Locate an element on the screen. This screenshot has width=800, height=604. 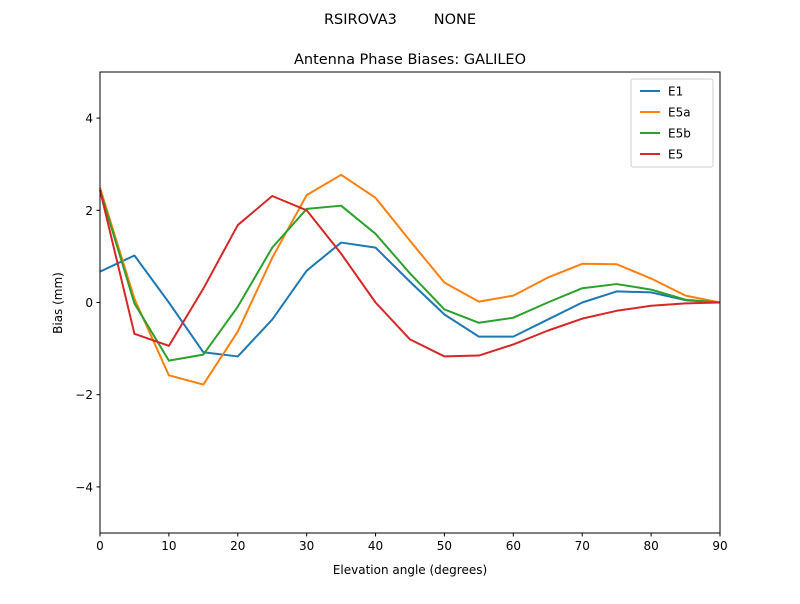
figure-suptitle: RSIROVA3 NONE is located at coordinates (400, 20).